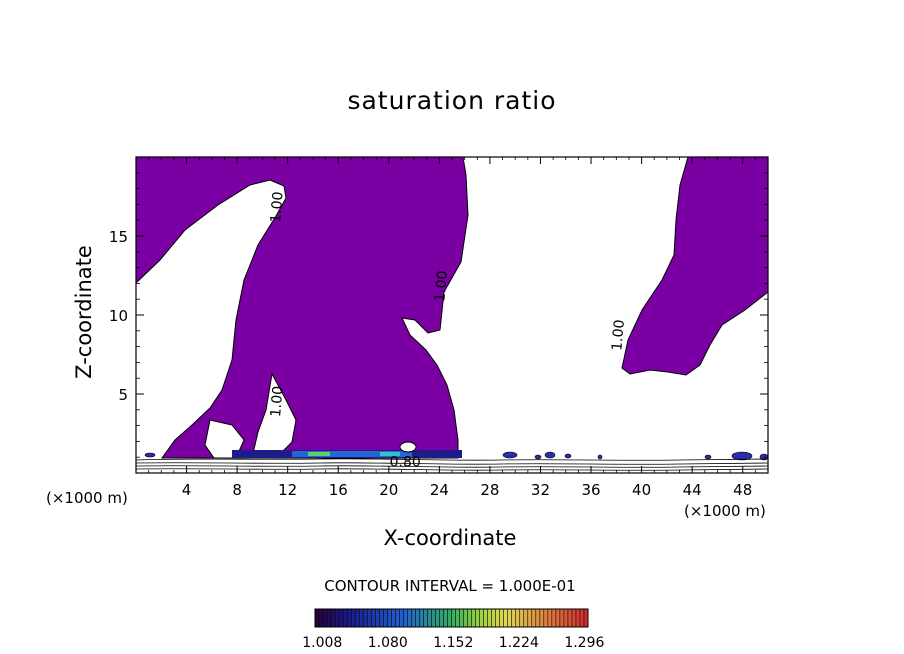  What do you see at coordinates (187, 490) in the screenshot?
I see `x-tick-label: 4` at bounding box center [187, 490].